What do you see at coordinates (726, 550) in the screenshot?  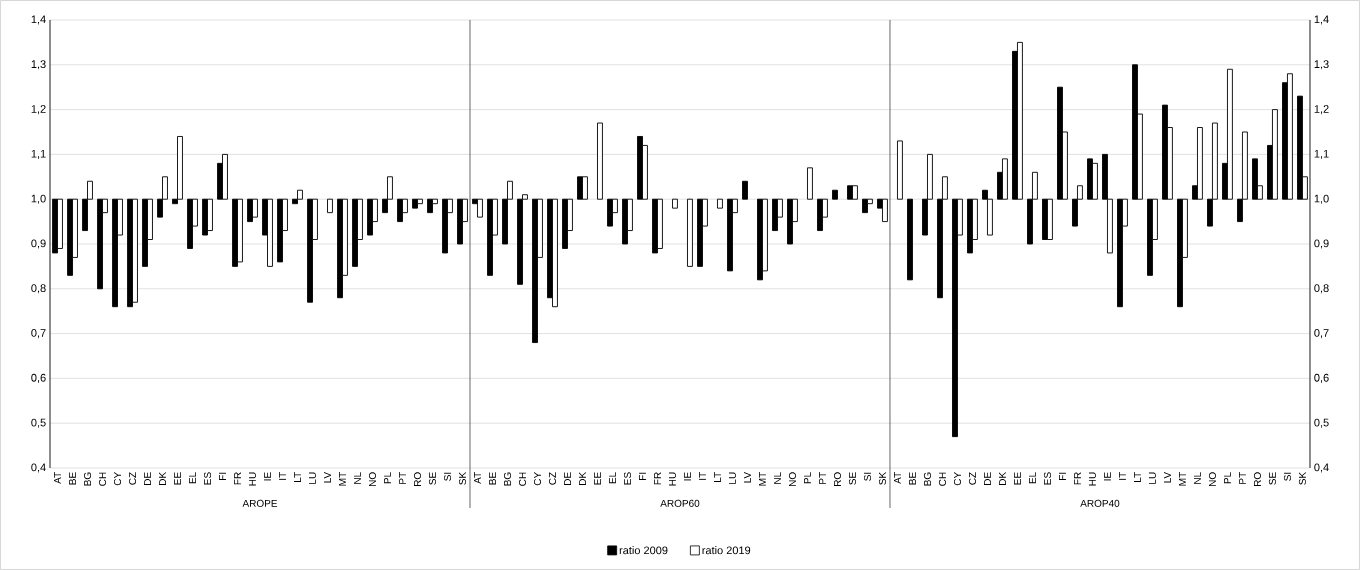 I see `legend-label: ratio 2019` at bounding box center [726, 550].